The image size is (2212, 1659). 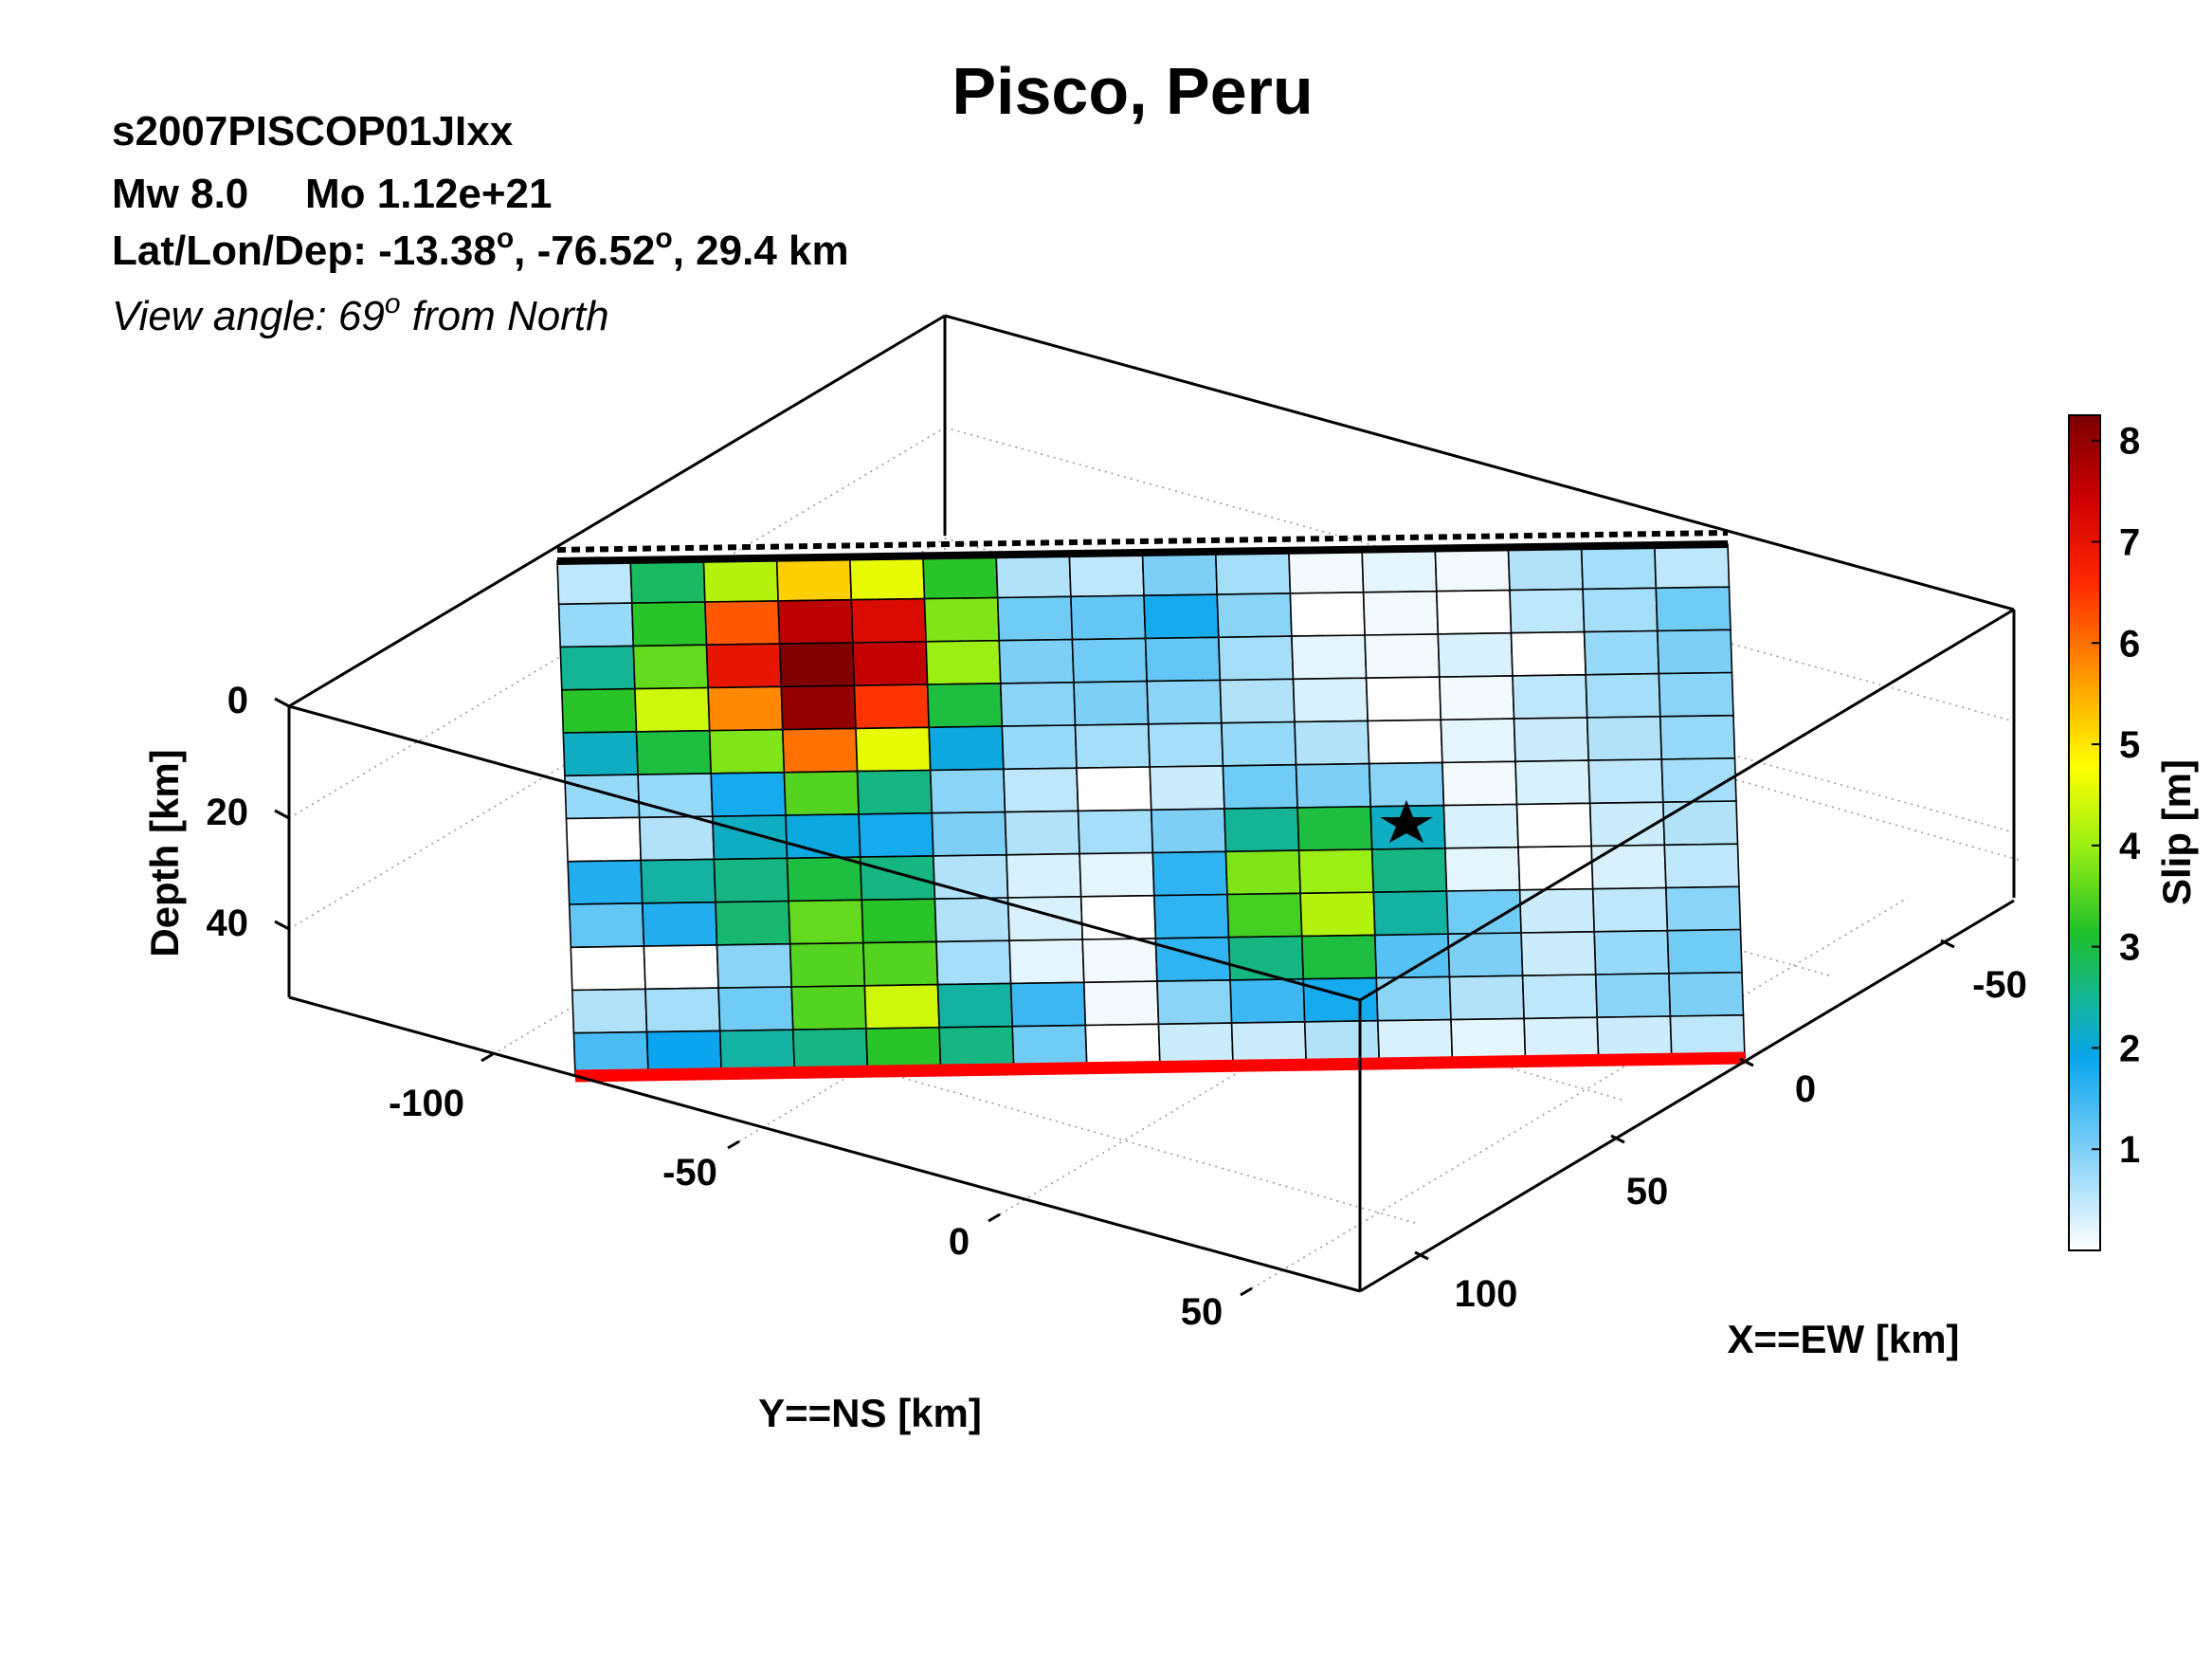 I want to click on event-id: s2007PISCOP01JIxx, so click(x=313, y=131).